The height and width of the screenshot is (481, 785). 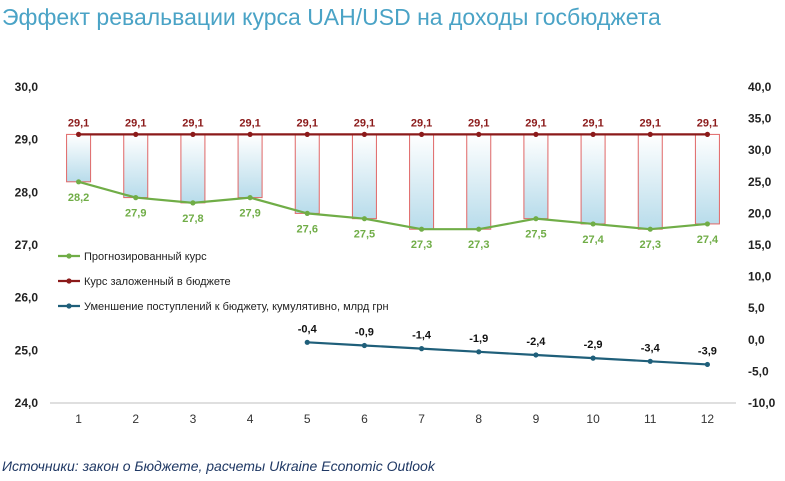 What do you see at coordinates (651, 348) in the screenshot?
I see `revenue-data-label: -3,4` at bounding box center [651, 348].